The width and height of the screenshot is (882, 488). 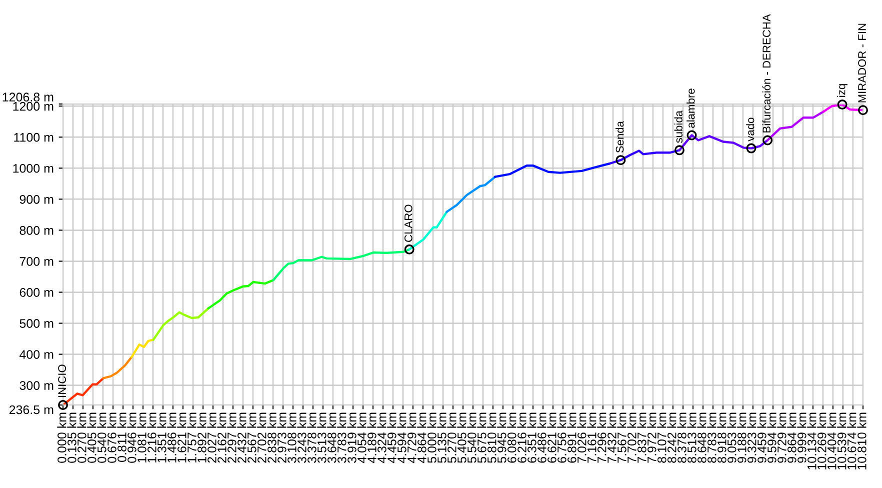 What do you see at coordinates (61, 437) in the screenshot?
I see `x-tick-label: 0.000 km` at bounding box center [61, 437].